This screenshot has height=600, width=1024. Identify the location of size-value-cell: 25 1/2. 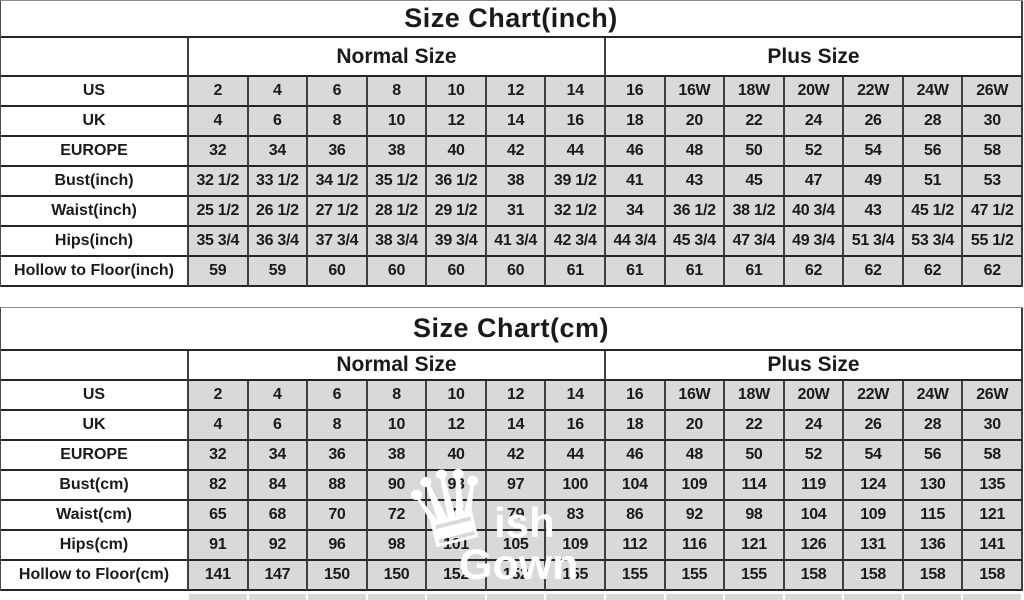
(219, 212).